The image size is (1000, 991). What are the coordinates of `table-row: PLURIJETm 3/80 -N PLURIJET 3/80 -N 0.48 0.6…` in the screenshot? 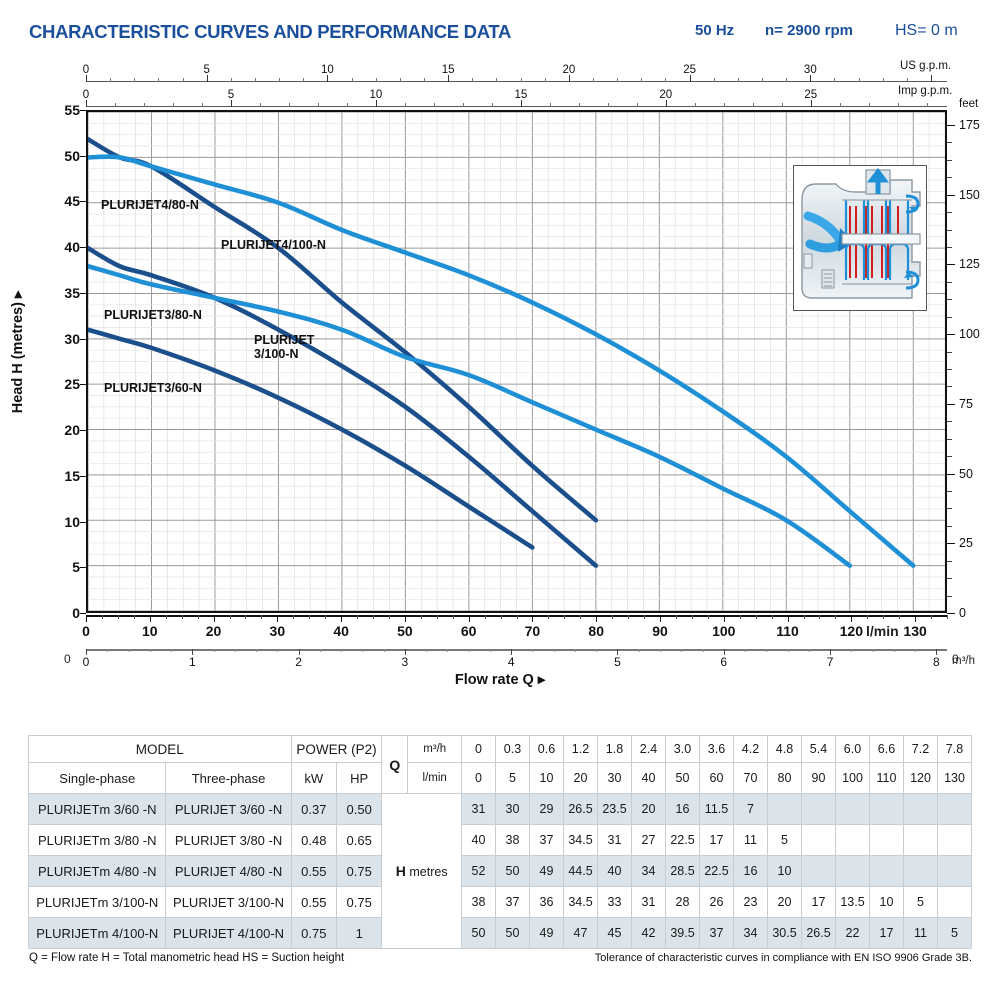 It's located at (499, 840).